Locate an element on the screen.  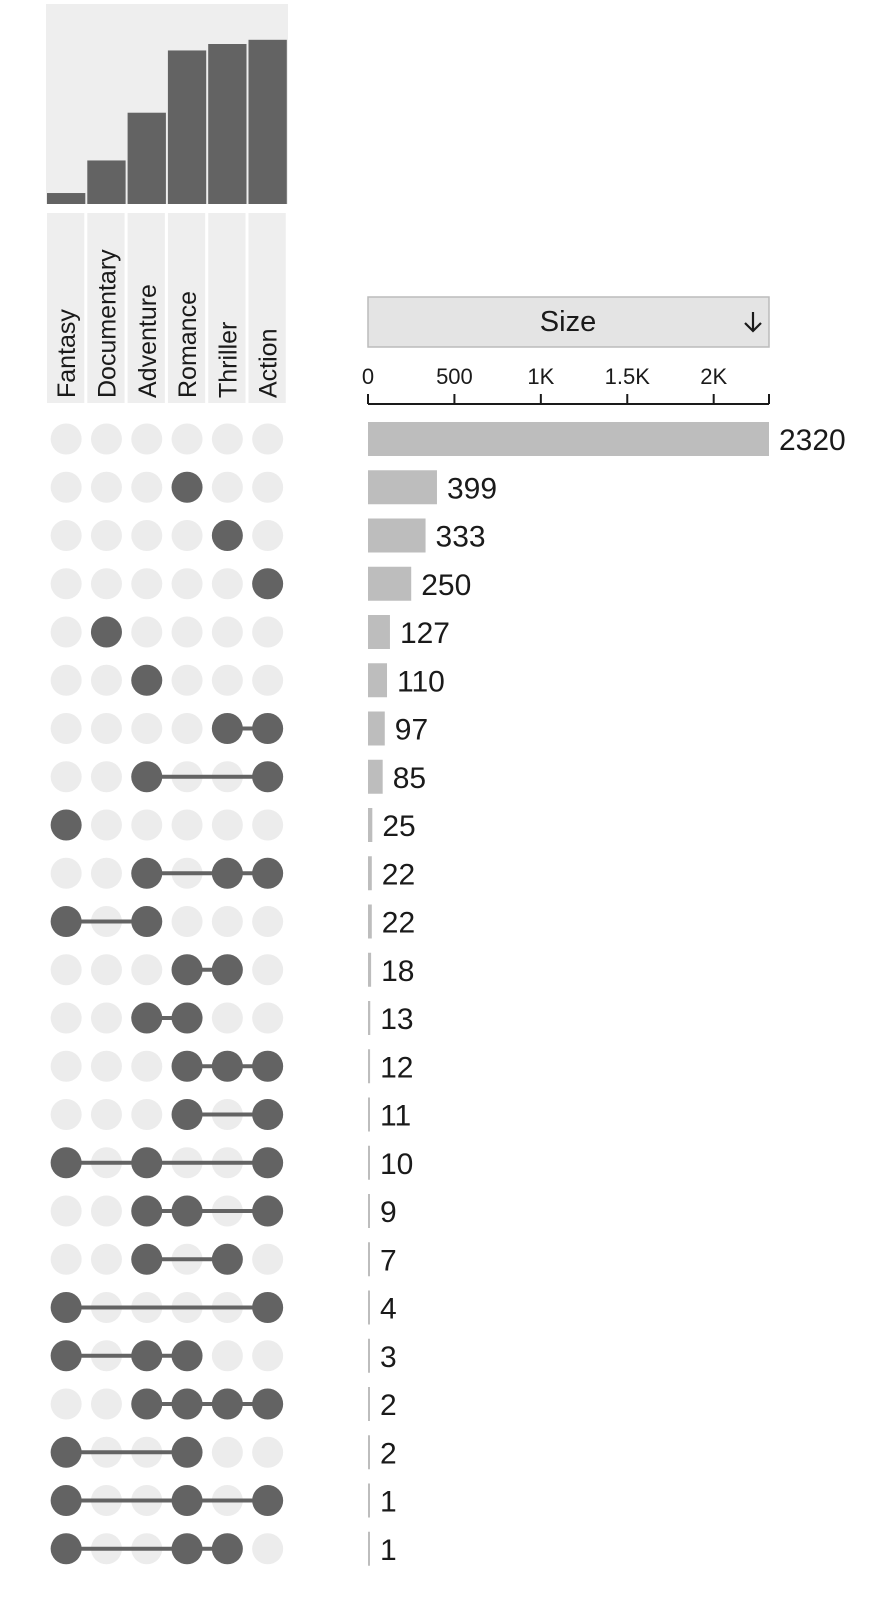
sort-button-label: Size is located at coordinates (568, 322).